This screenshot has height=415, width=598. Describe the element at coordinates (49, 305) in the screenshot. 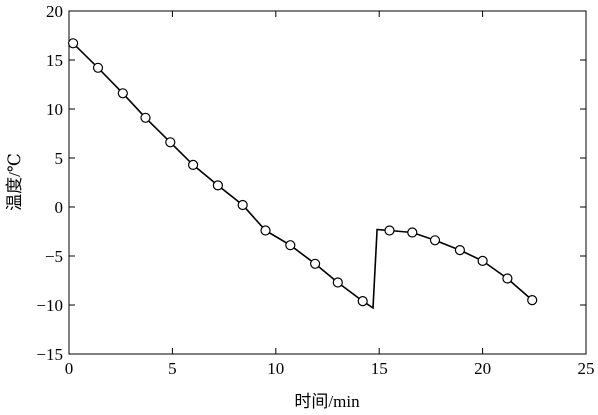

I see `y-tick-label: −10` at that location.